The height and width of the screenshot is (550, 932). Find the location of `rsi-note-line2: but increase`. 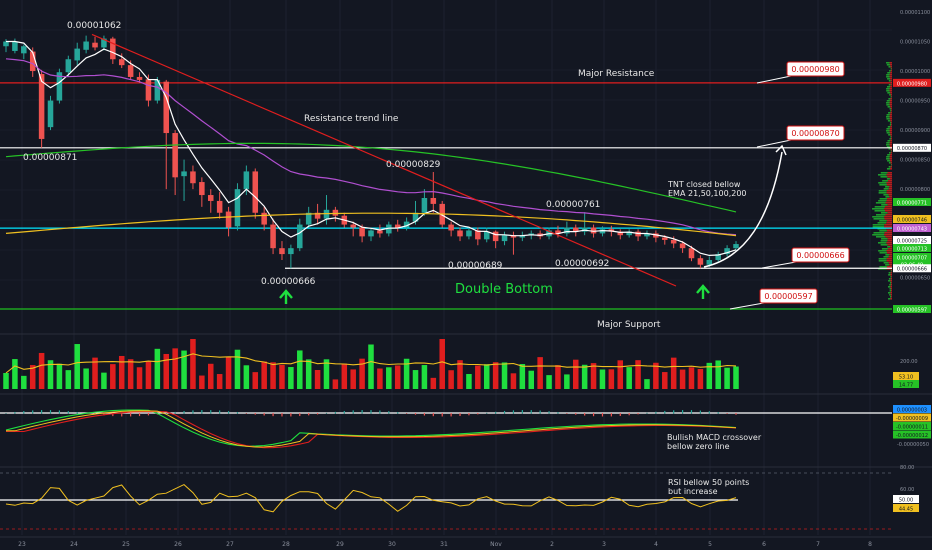

rsi-note-line2: but increase is located at coordinates (693, 491).